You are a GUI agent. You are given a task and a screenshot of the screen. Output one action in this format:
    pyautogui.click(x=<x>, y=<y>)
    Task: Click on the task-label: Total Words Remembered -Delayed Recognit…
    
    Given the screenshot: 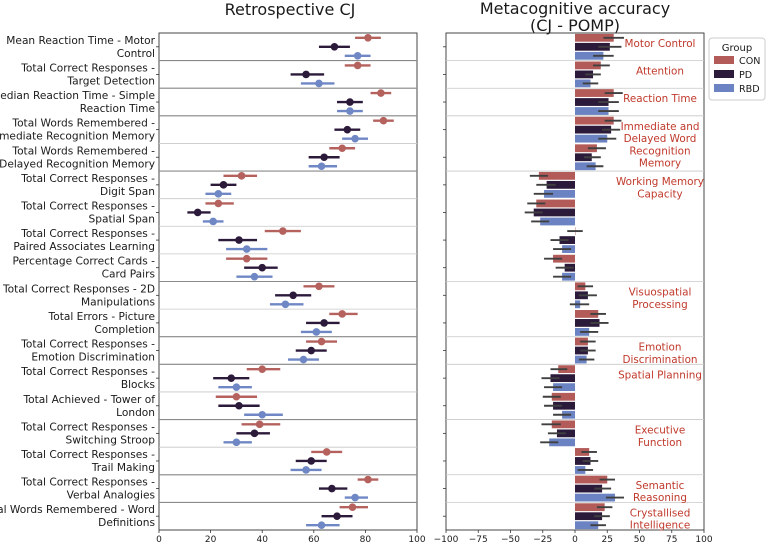 What is the action you would take?
    pyautogui.click(x=77, y=157)
    